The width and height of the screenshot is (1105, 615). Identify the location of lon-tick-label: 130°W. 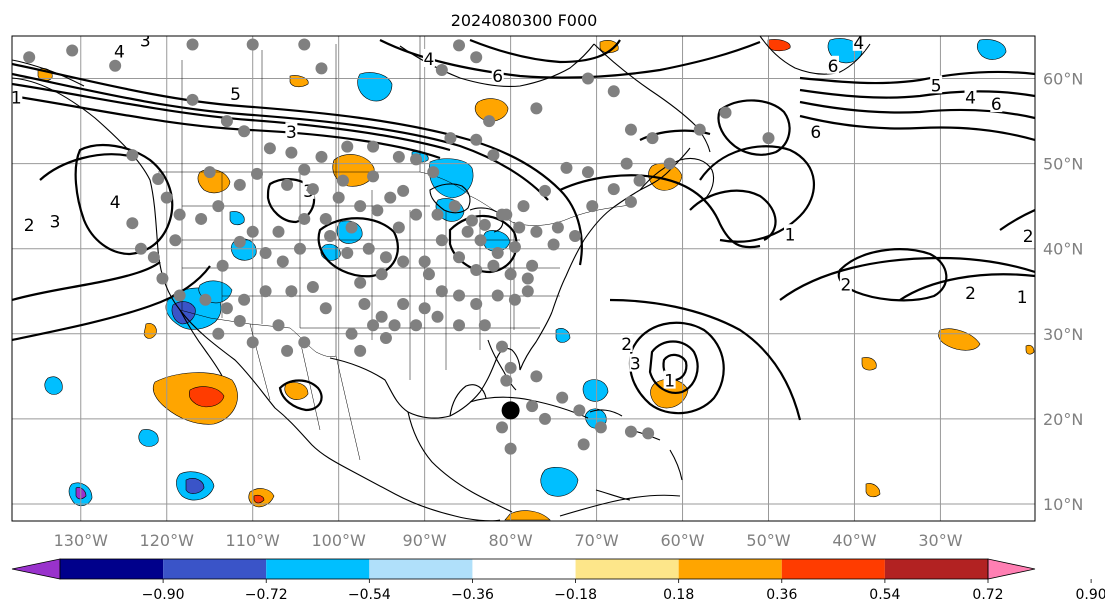
(81, 540).